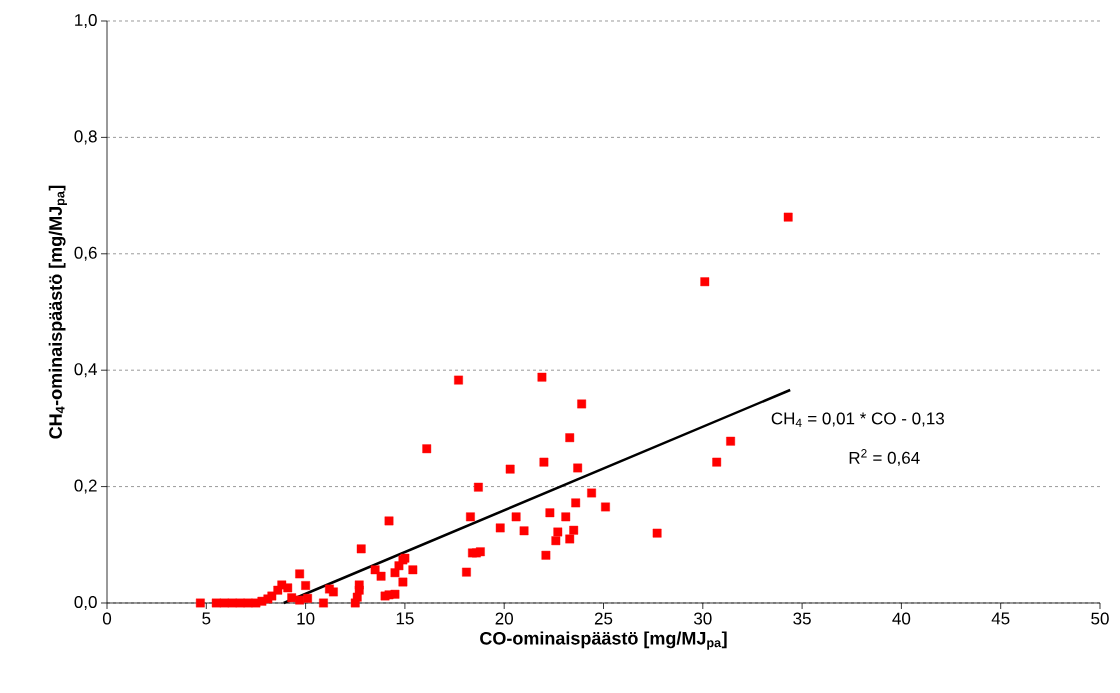 The image size is (1120, 693). What do you see at coordinates (306, 618) in the screenshot?
I see `x-tick-label: 10` at bounding box center [306, 618].